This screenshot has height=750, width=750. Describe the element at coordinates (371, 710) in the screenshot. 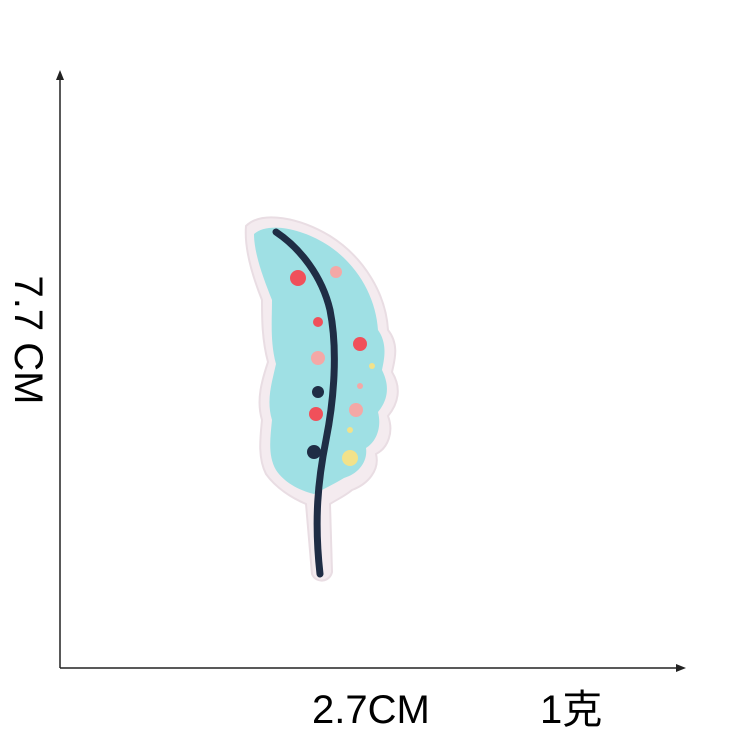

I see `width-measurement-label: 2.7CM` at that location.